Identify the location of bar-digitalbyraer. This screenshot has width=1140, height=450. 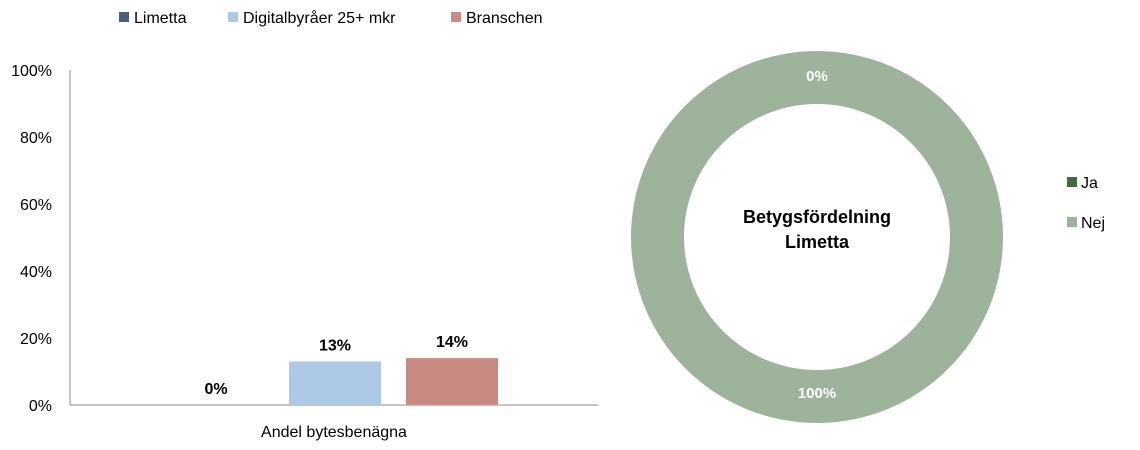
(335, 383).